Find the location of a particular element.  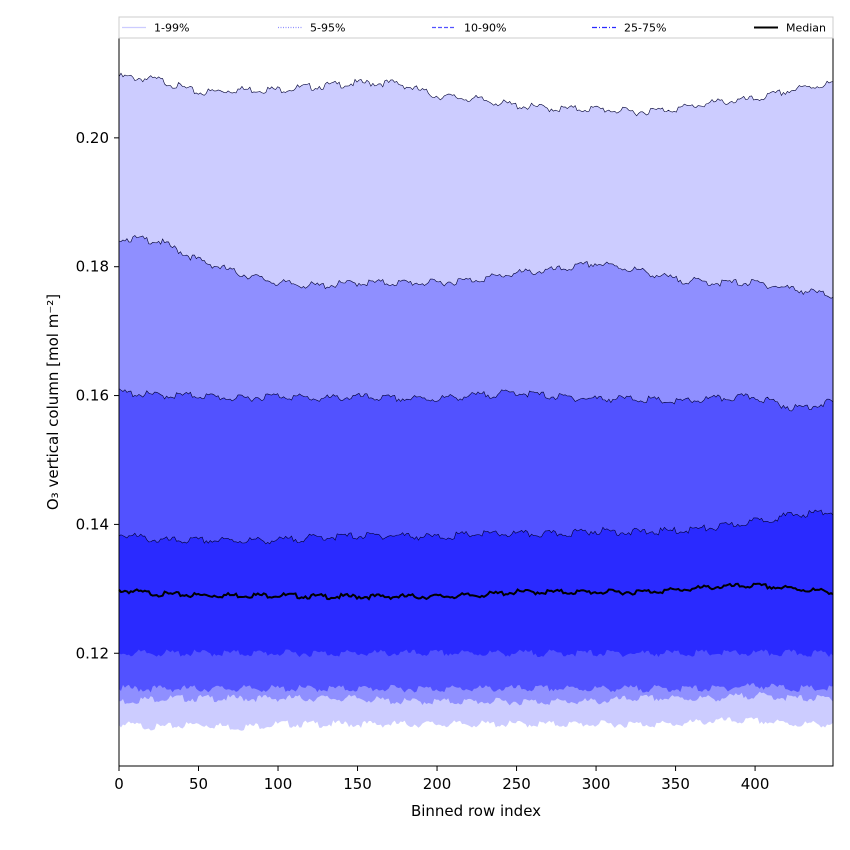

x-axis-ticks: 0 50 100 150 200 250 300 350 400 is located at coordinates (441, 779).